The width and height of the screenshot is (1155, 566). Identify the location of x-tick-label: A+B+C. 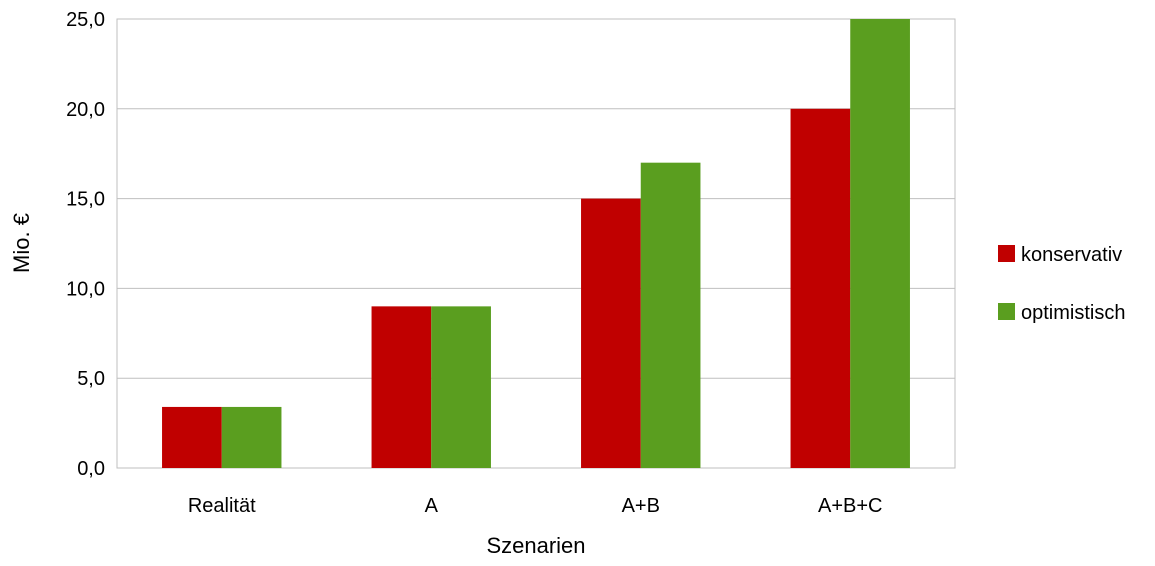
(850, 506).